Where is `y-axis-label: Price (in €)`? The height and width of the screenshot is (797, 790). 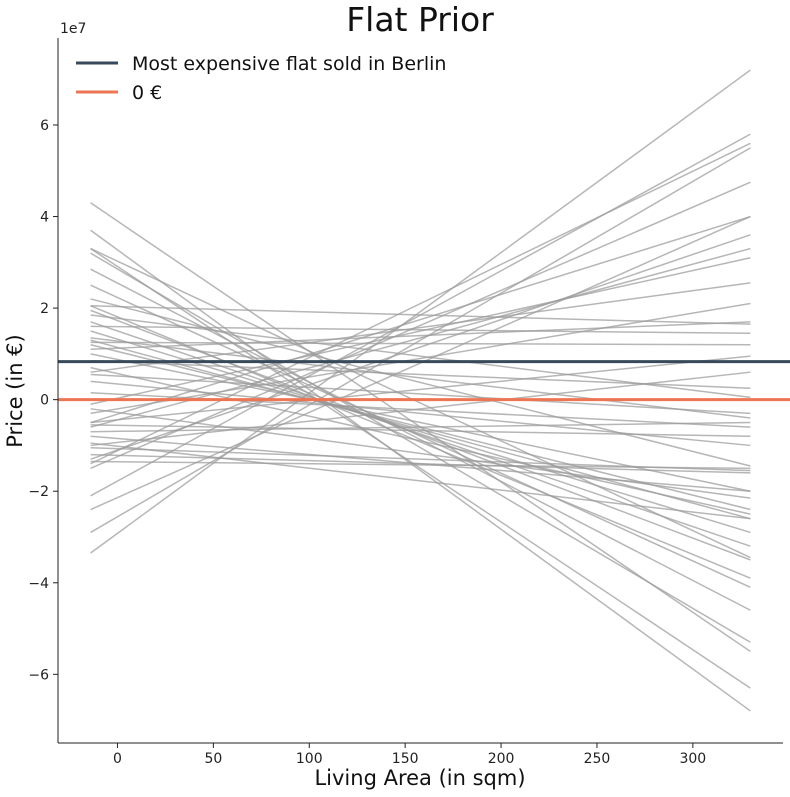
y-axis-label: Price (in €) is located at coordinates (15, 390).